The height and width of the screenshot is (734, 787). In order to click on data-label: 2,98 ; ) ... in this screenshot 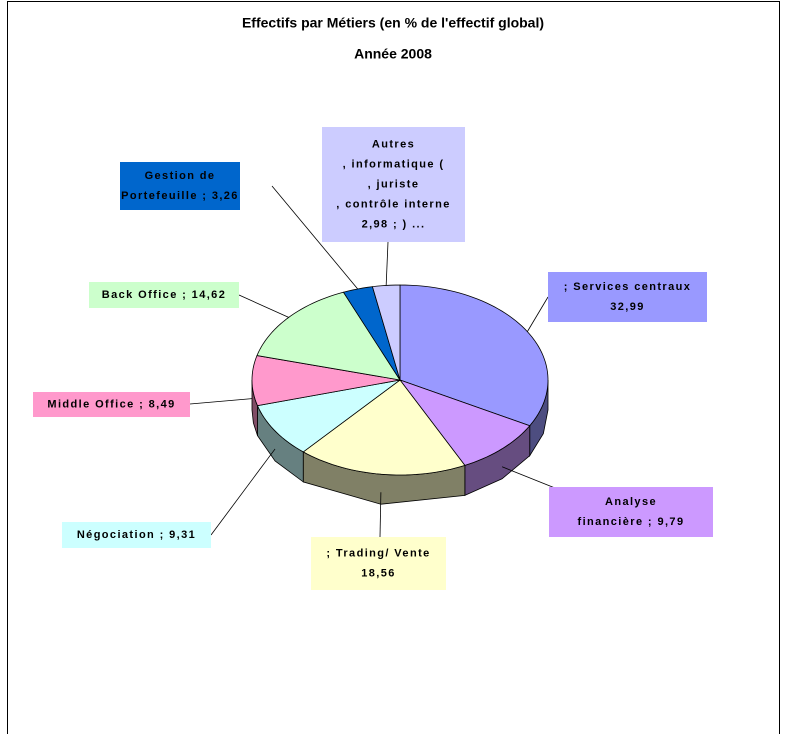, I will do `click(394, 224)`.